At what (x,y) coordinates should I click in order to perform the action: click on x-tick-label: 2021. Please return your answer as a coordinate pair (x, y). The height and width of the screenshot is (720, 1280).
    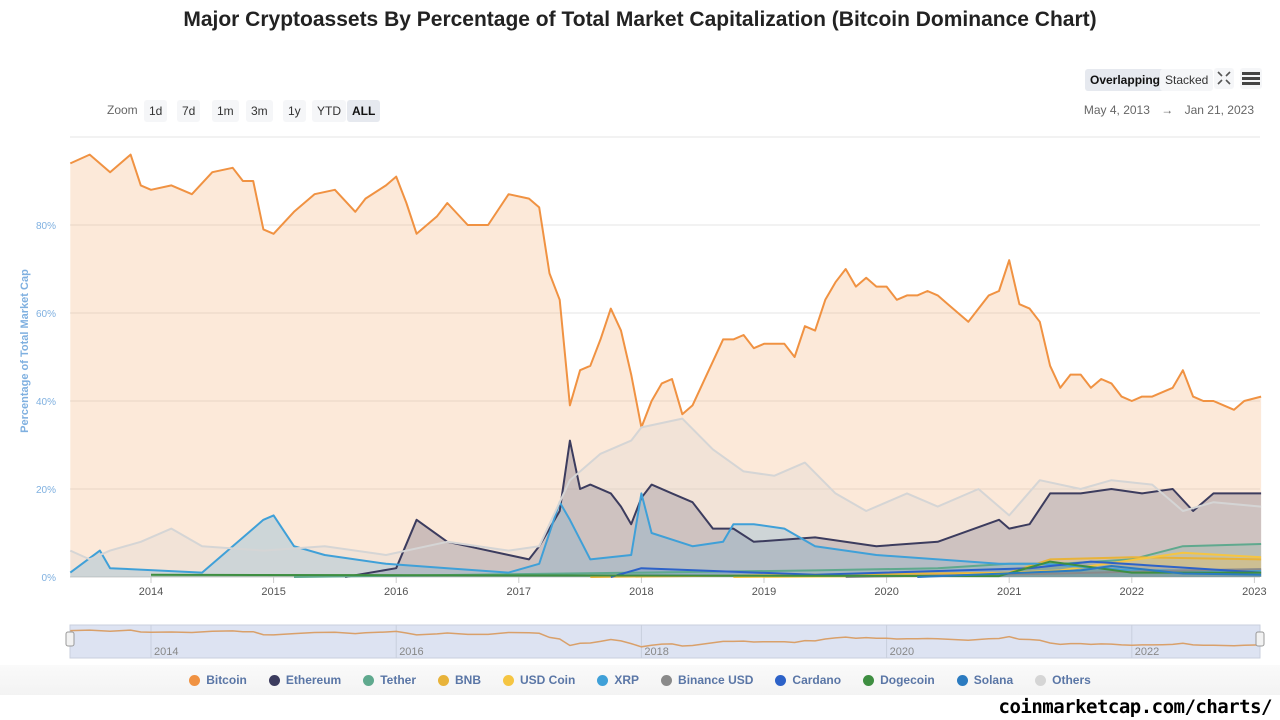
    Looking at the image, I should click on (1009, 592).